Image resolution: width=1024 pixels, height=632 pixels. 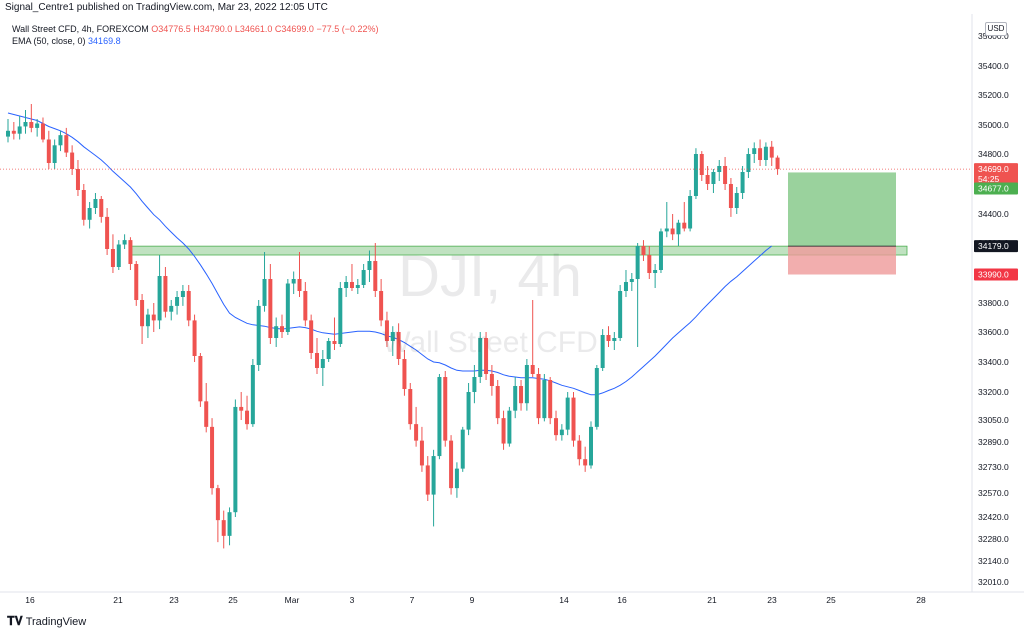 I want to click on last-price-tag-bg, so click(x=996, y=174).